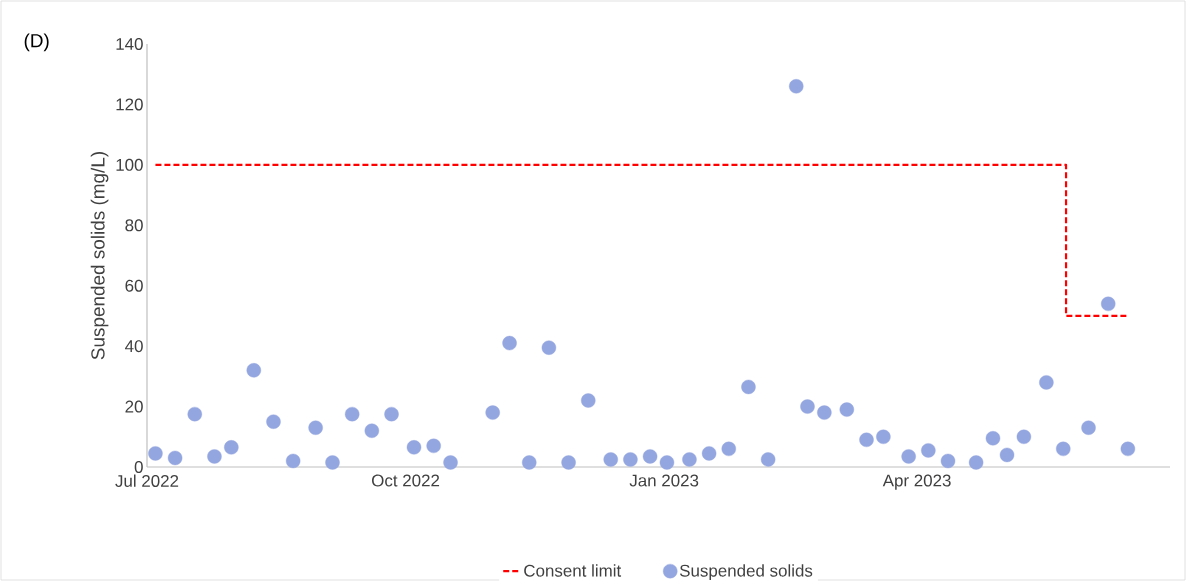  Describe the element at coordinates (129, 164) in the screenshot. I see `y-tick-label: 100` at that location.